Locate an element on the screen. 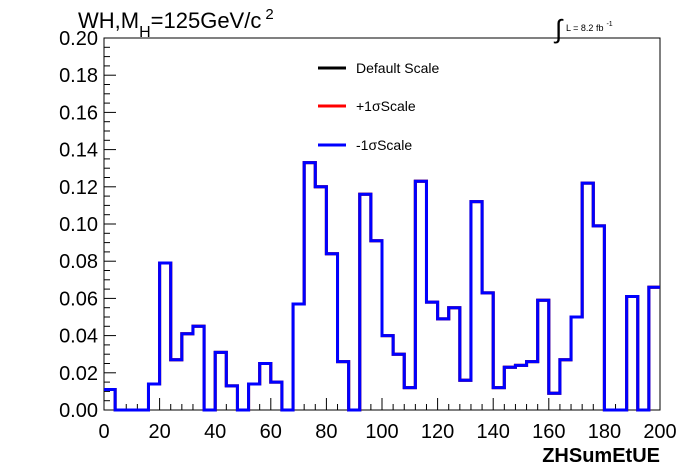 Image resolution: width=696 pixels, height=472 pixels. x-axis: 0 20 40 60 80 100 120 140 160 180 200 is located at coordinates (387, 420).